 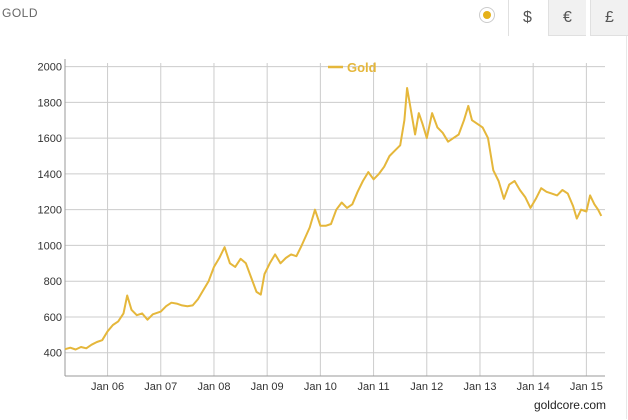 I want to click on legend: Gold, so click(x=352, y=67).